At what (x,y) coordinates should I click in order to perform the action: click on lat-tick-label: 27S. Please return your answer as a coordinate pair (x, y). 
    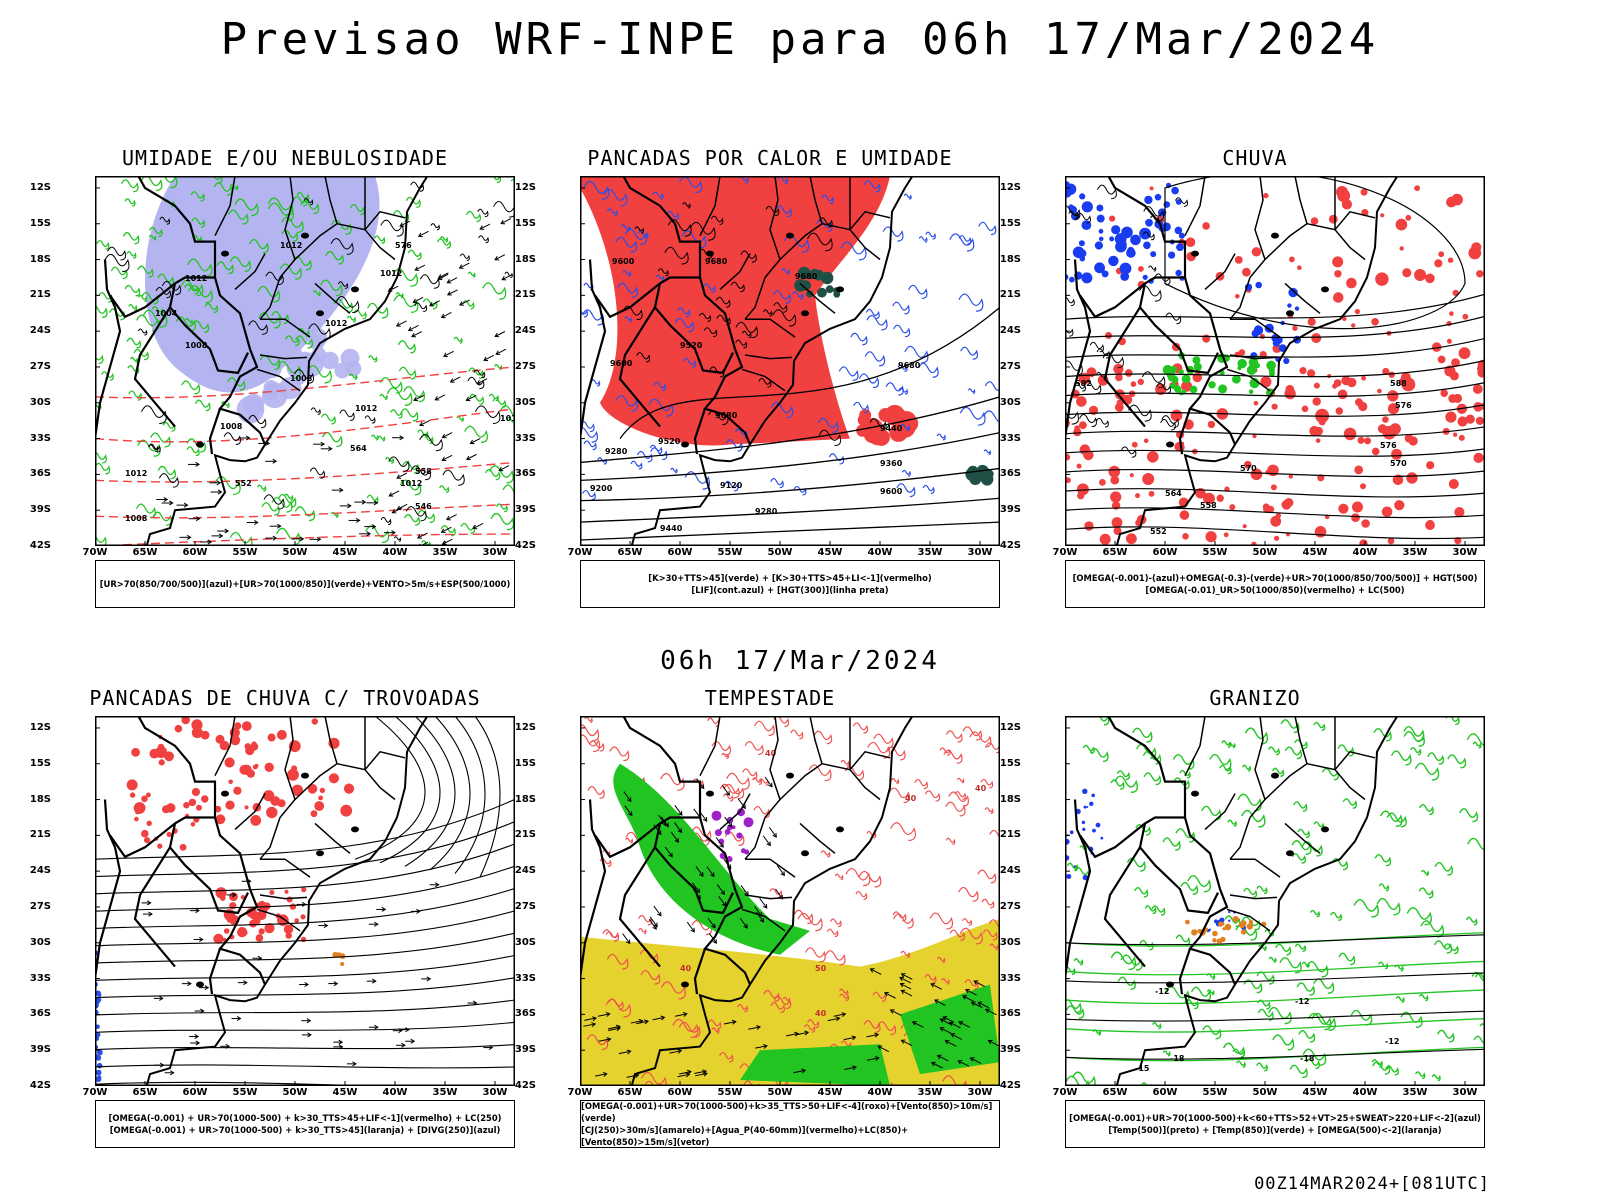
    Looking at the image, I should click on (525, 366).